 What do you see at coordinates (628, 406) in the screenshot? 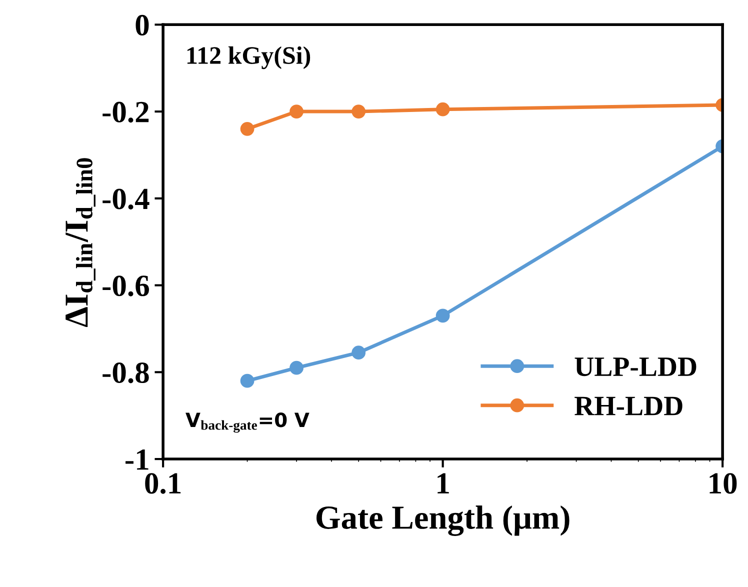
I see `legend-label: RH-LDD` at bounding box center [628, 406].